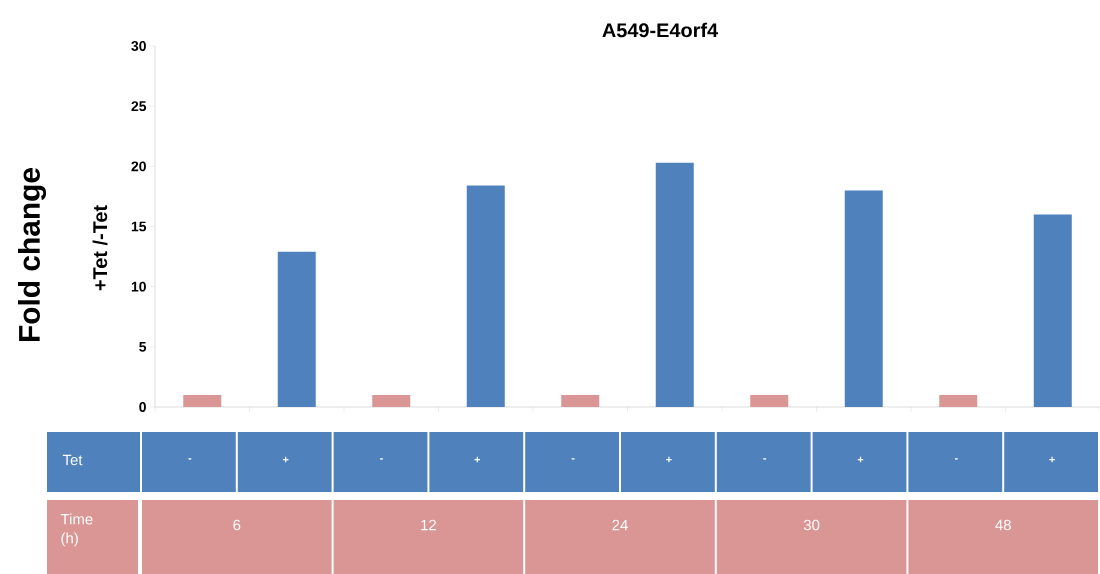 The image size is (1100, 574). Describe the element at coordinates (100, 248) in the screenshot. I see `text: +Tet /-Tet` at that location.